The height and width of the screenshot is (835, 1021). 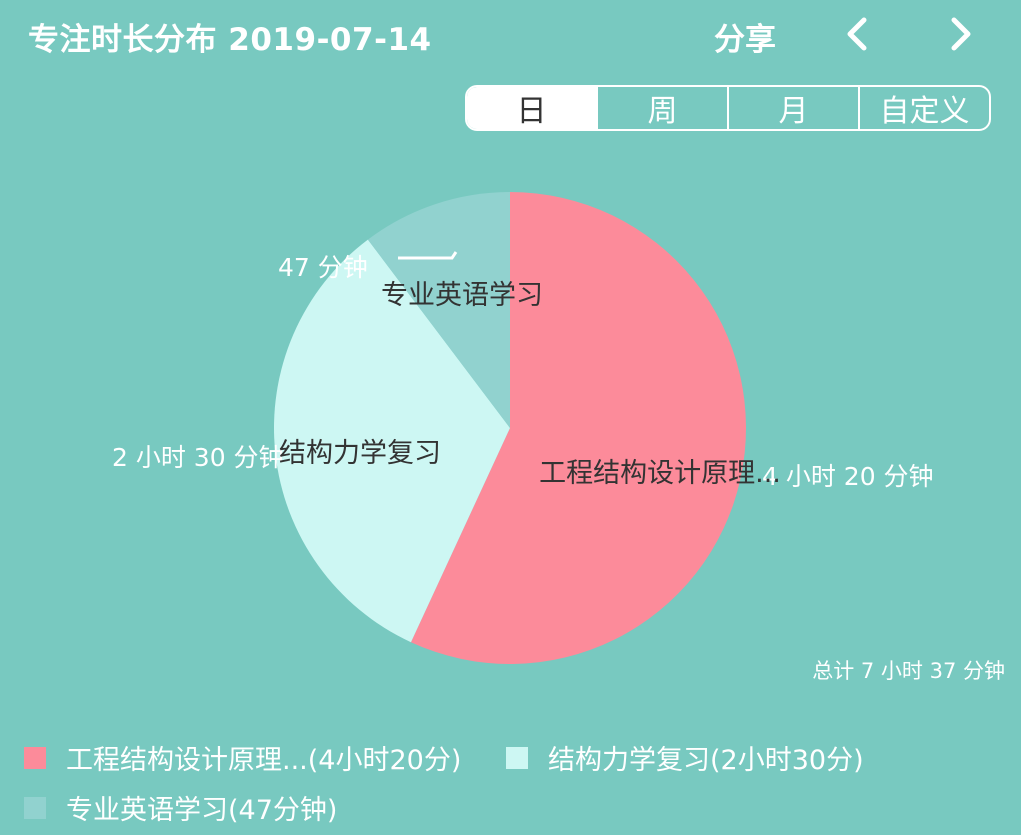 What do you see at coordinates (661, 108) in the screenshot?
I see `tab-week: 周` at bounding box center [661, 108].